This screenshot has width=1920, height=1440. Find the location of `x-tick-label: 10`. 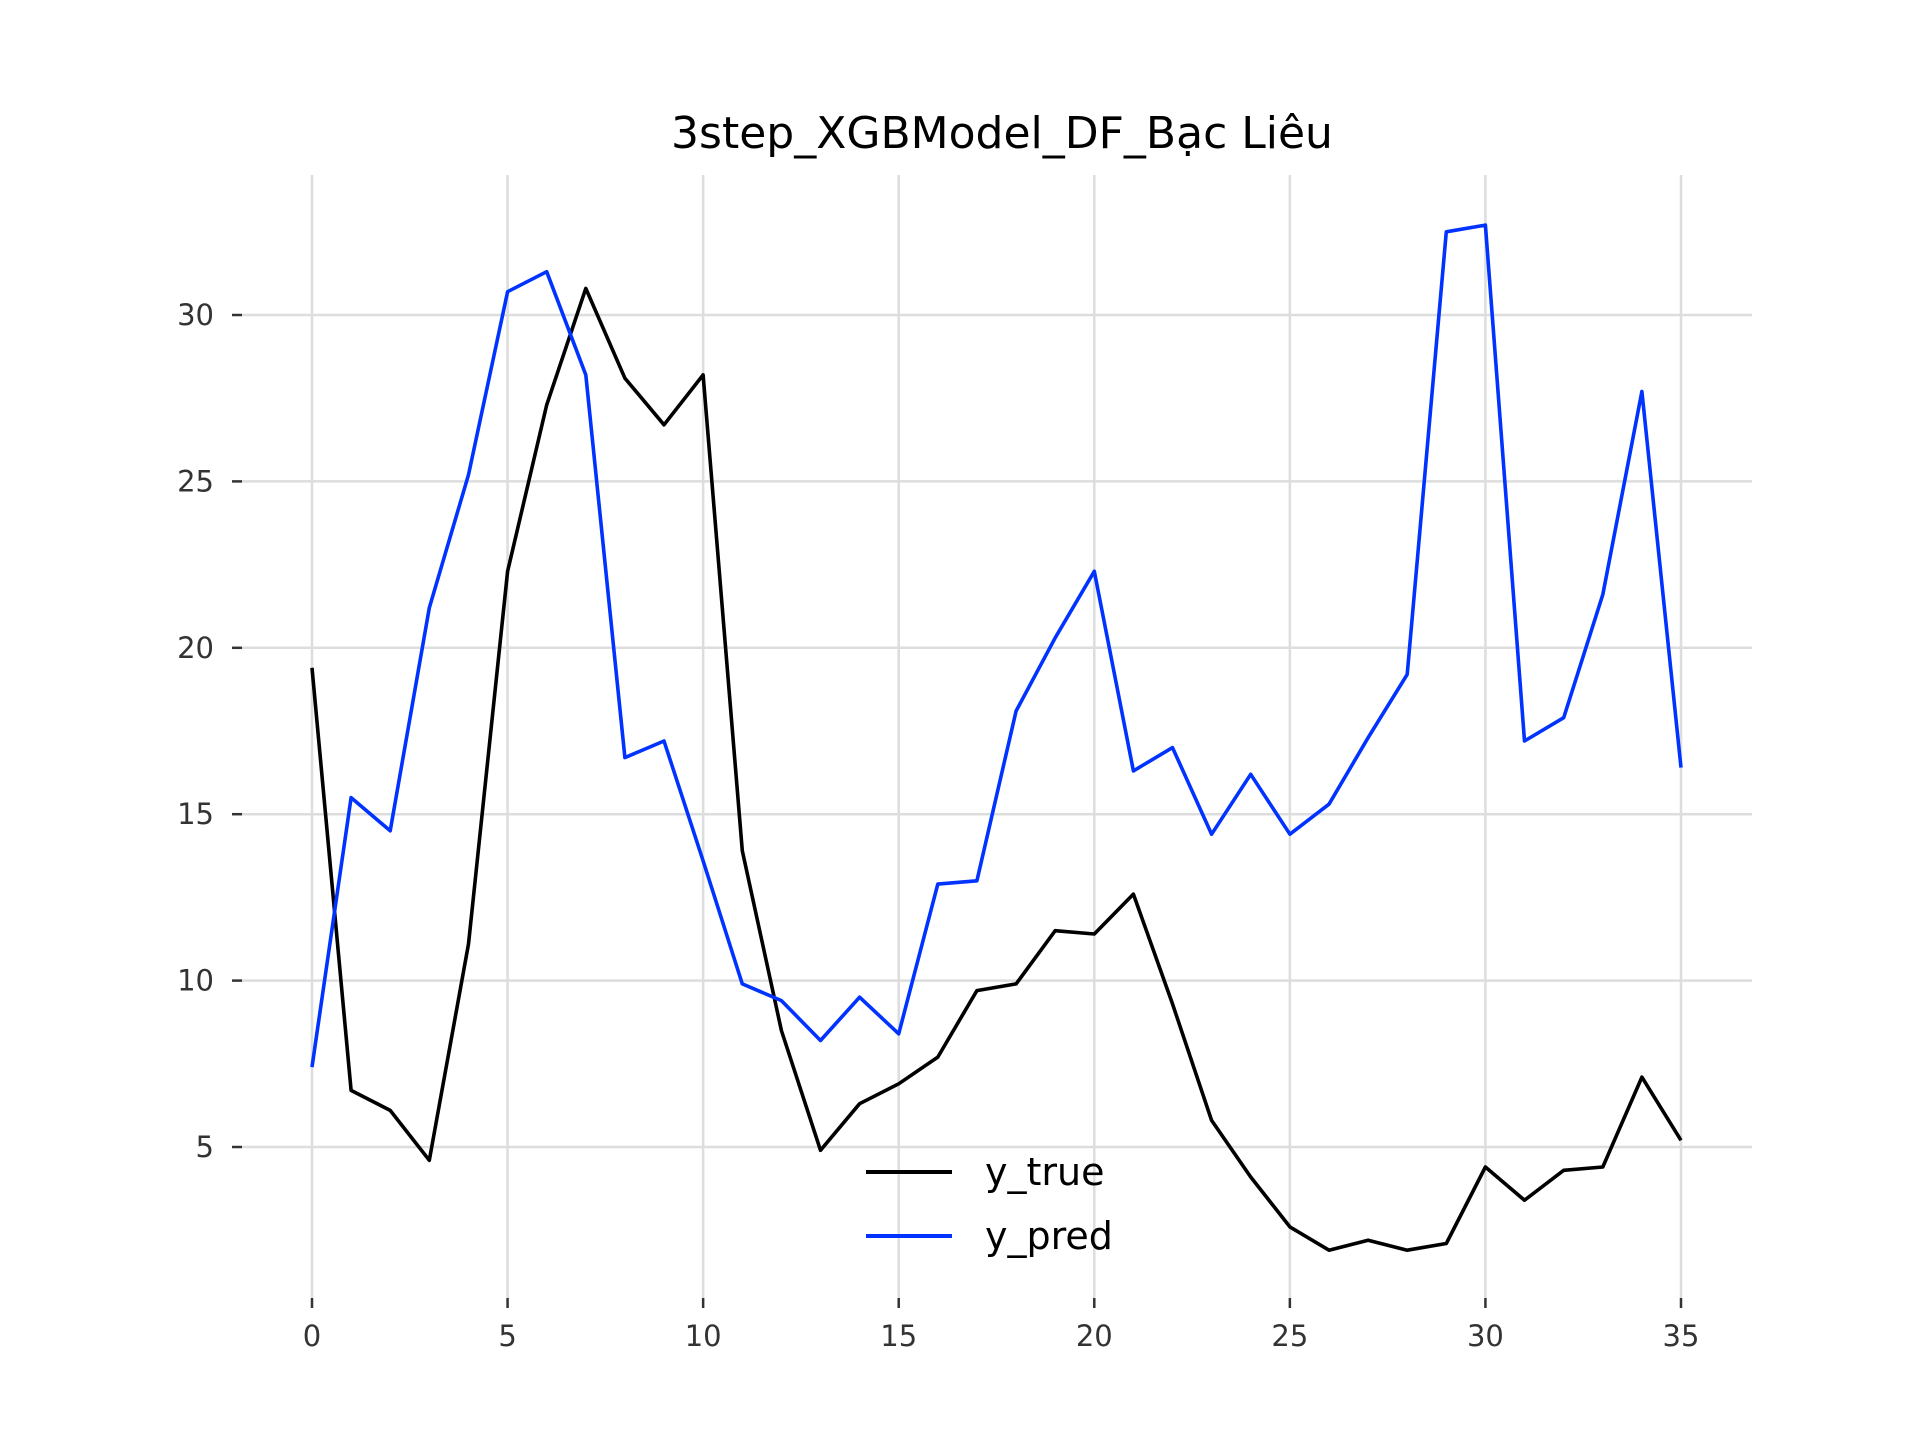

x-tick-label: 10 is located at coordinates (703, 1336).